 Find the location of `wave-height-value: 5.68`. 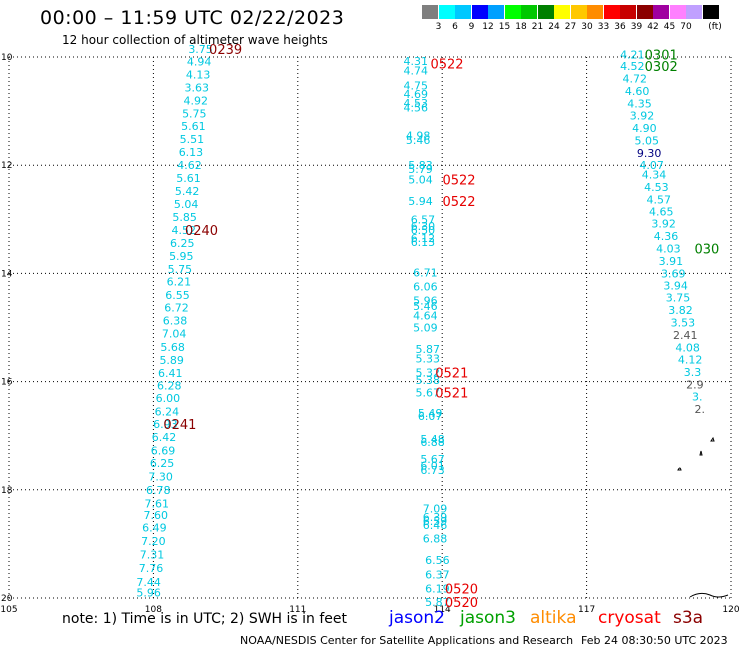

wave-height-value: 5.68 is located at coordinates (172, 347).